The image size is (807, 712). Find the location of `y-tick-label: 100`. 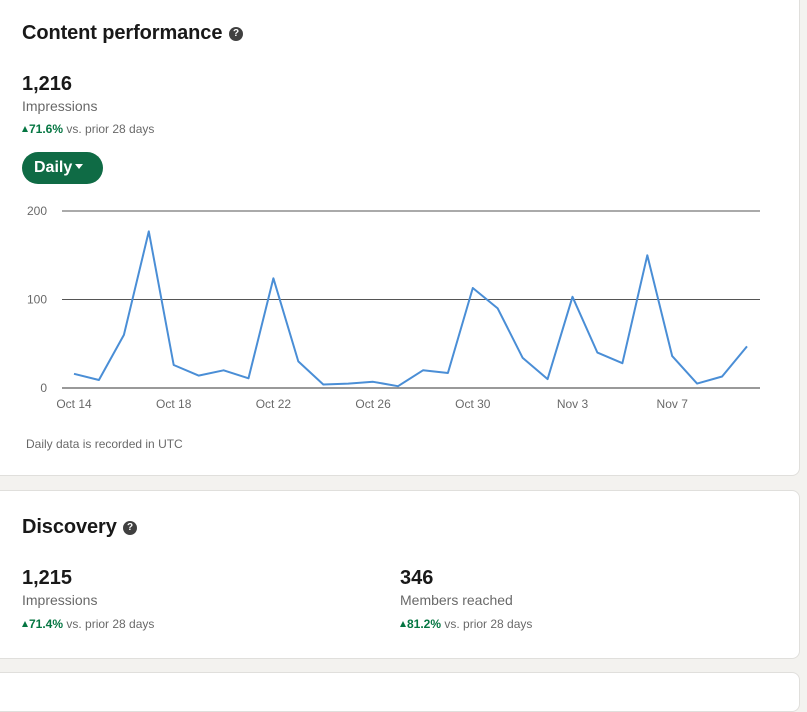

y-tick-label: 100 is located at coordinates (37, 300).